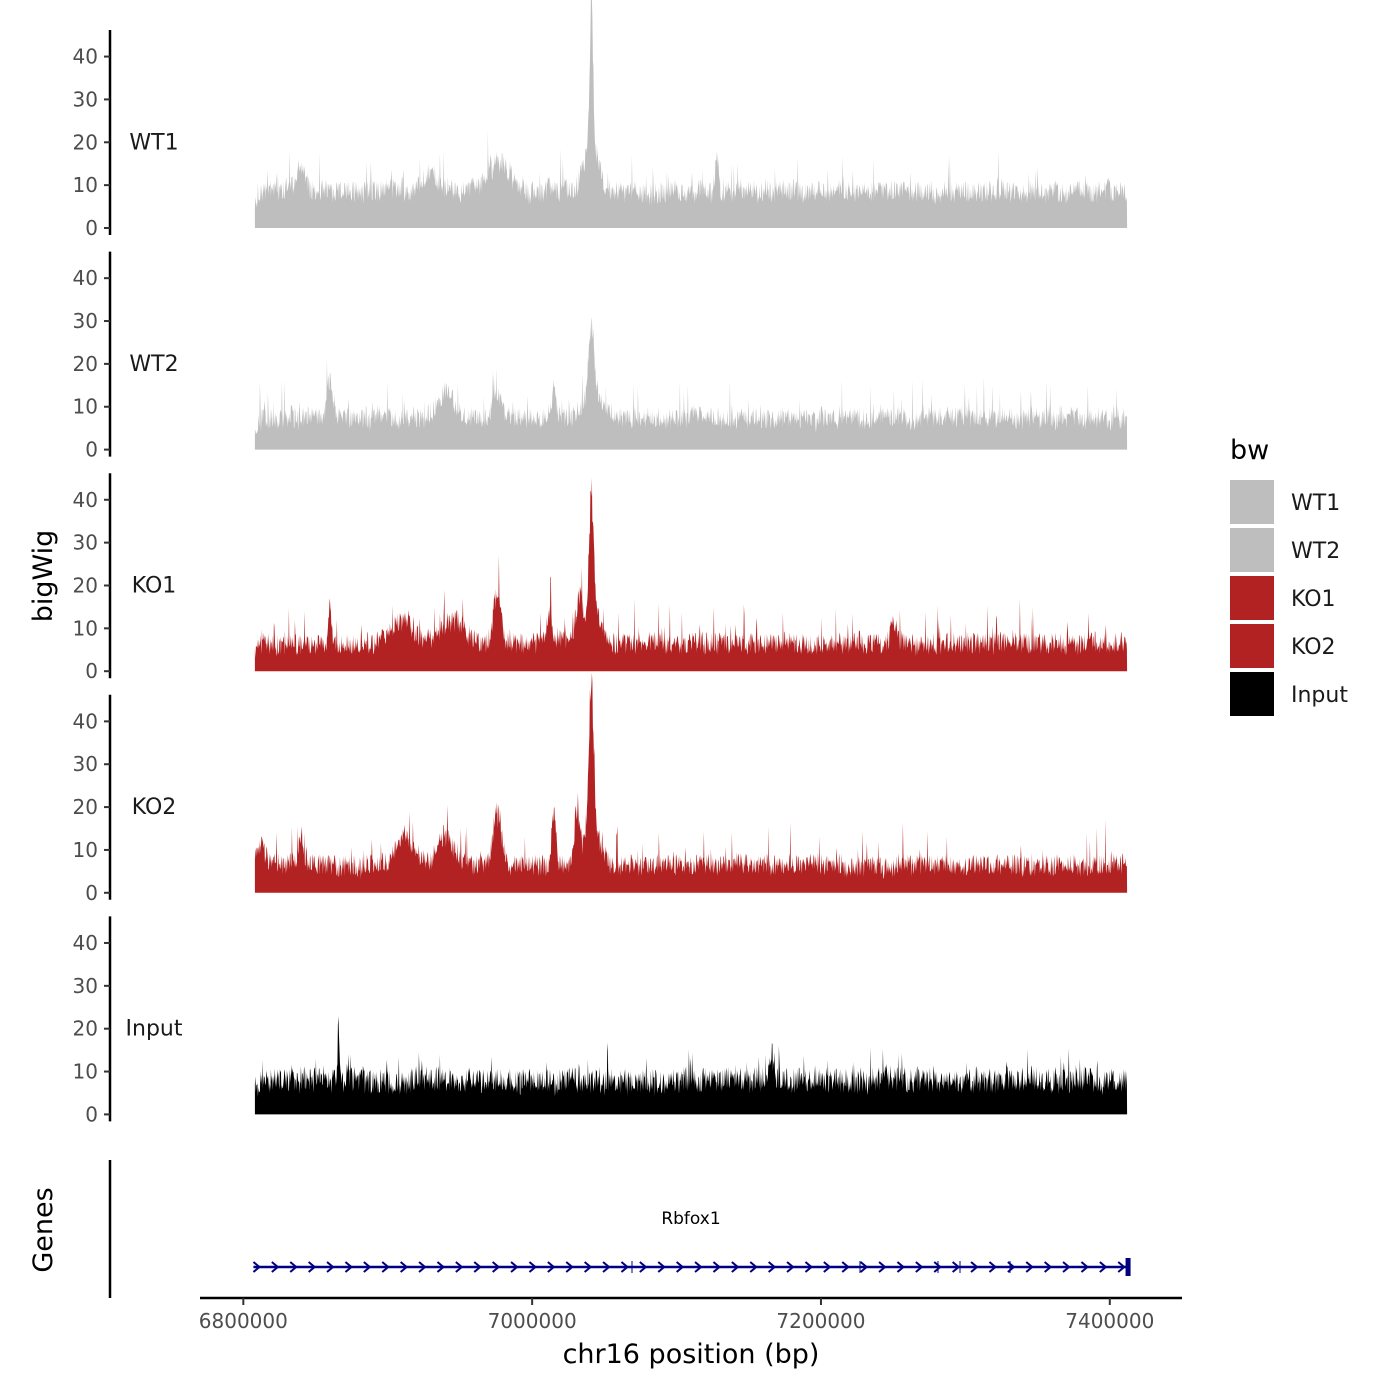  I want to click on y-tick-label-wt2-30: 30, so click(85, 321).